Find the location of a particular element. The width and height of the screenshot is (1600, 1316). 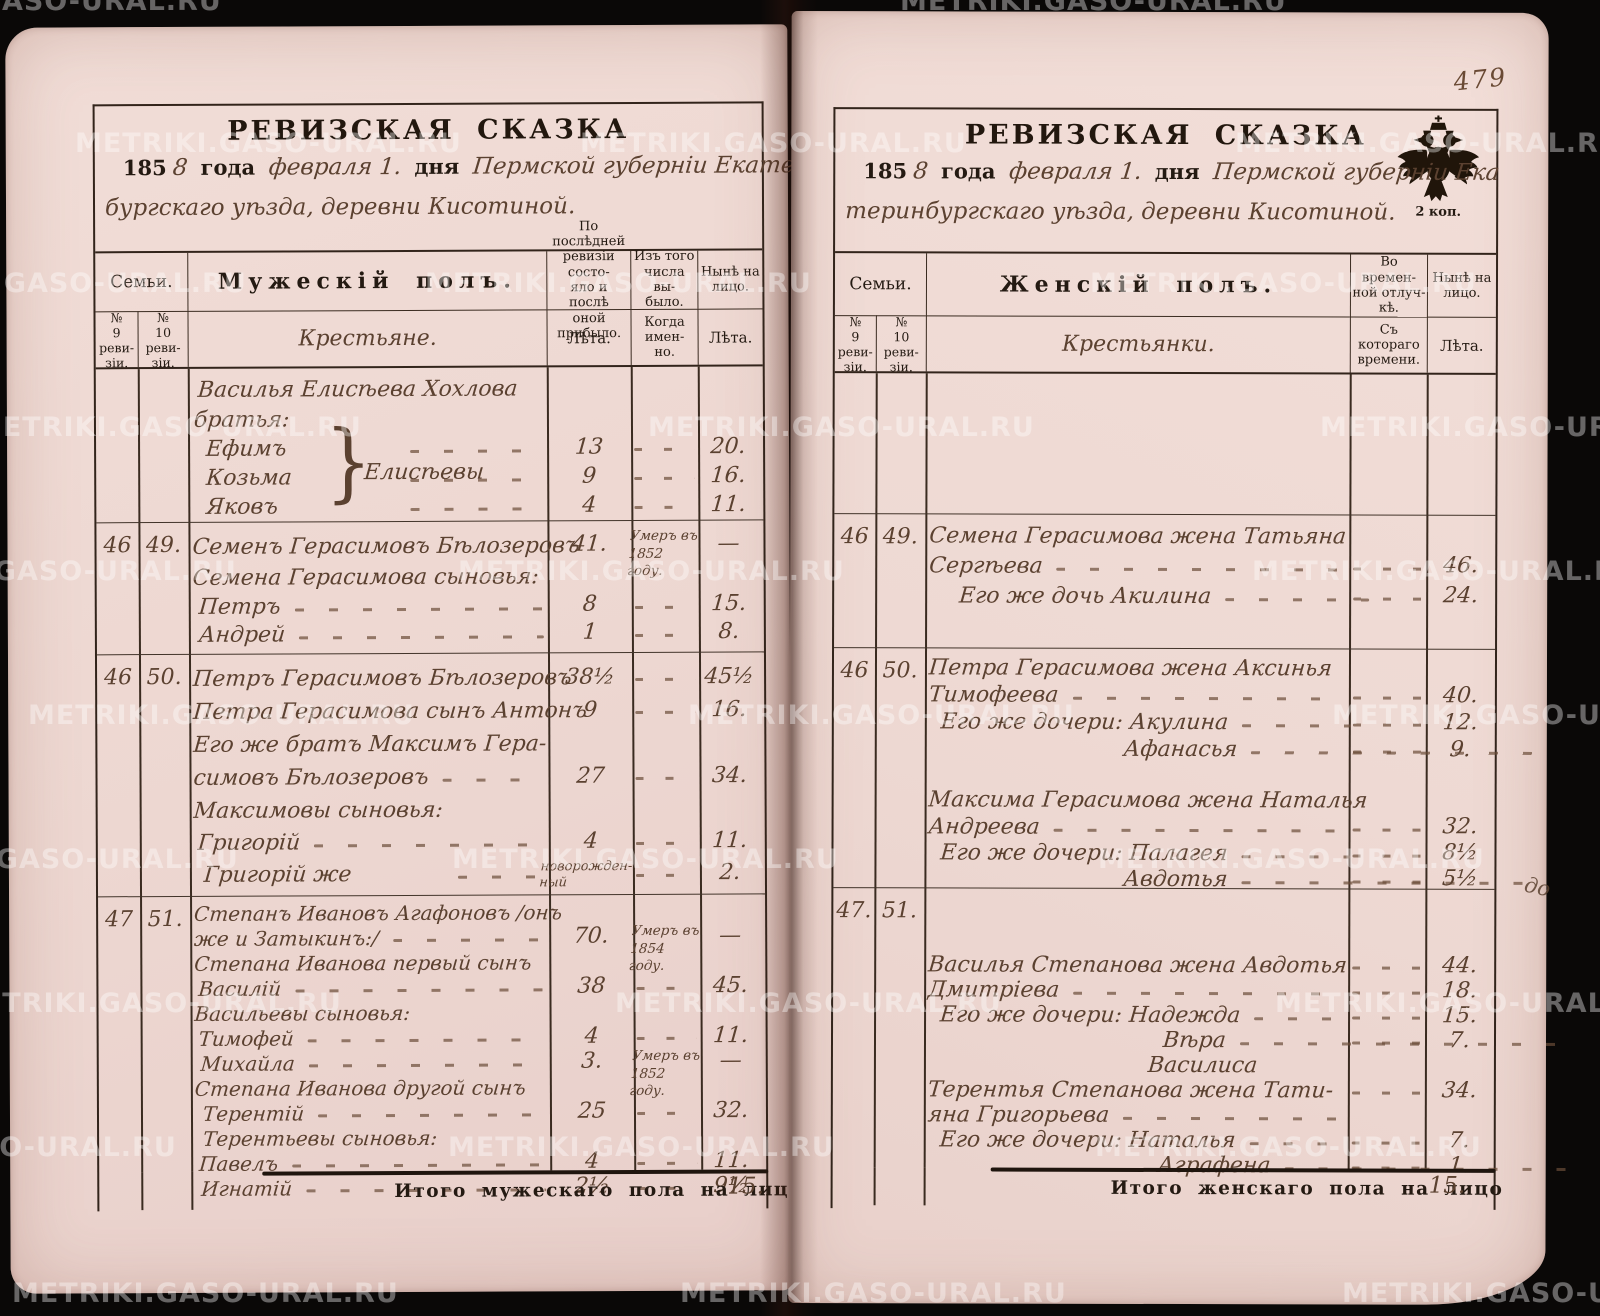

total-value: 15. is located at coordinates (745, 1186).